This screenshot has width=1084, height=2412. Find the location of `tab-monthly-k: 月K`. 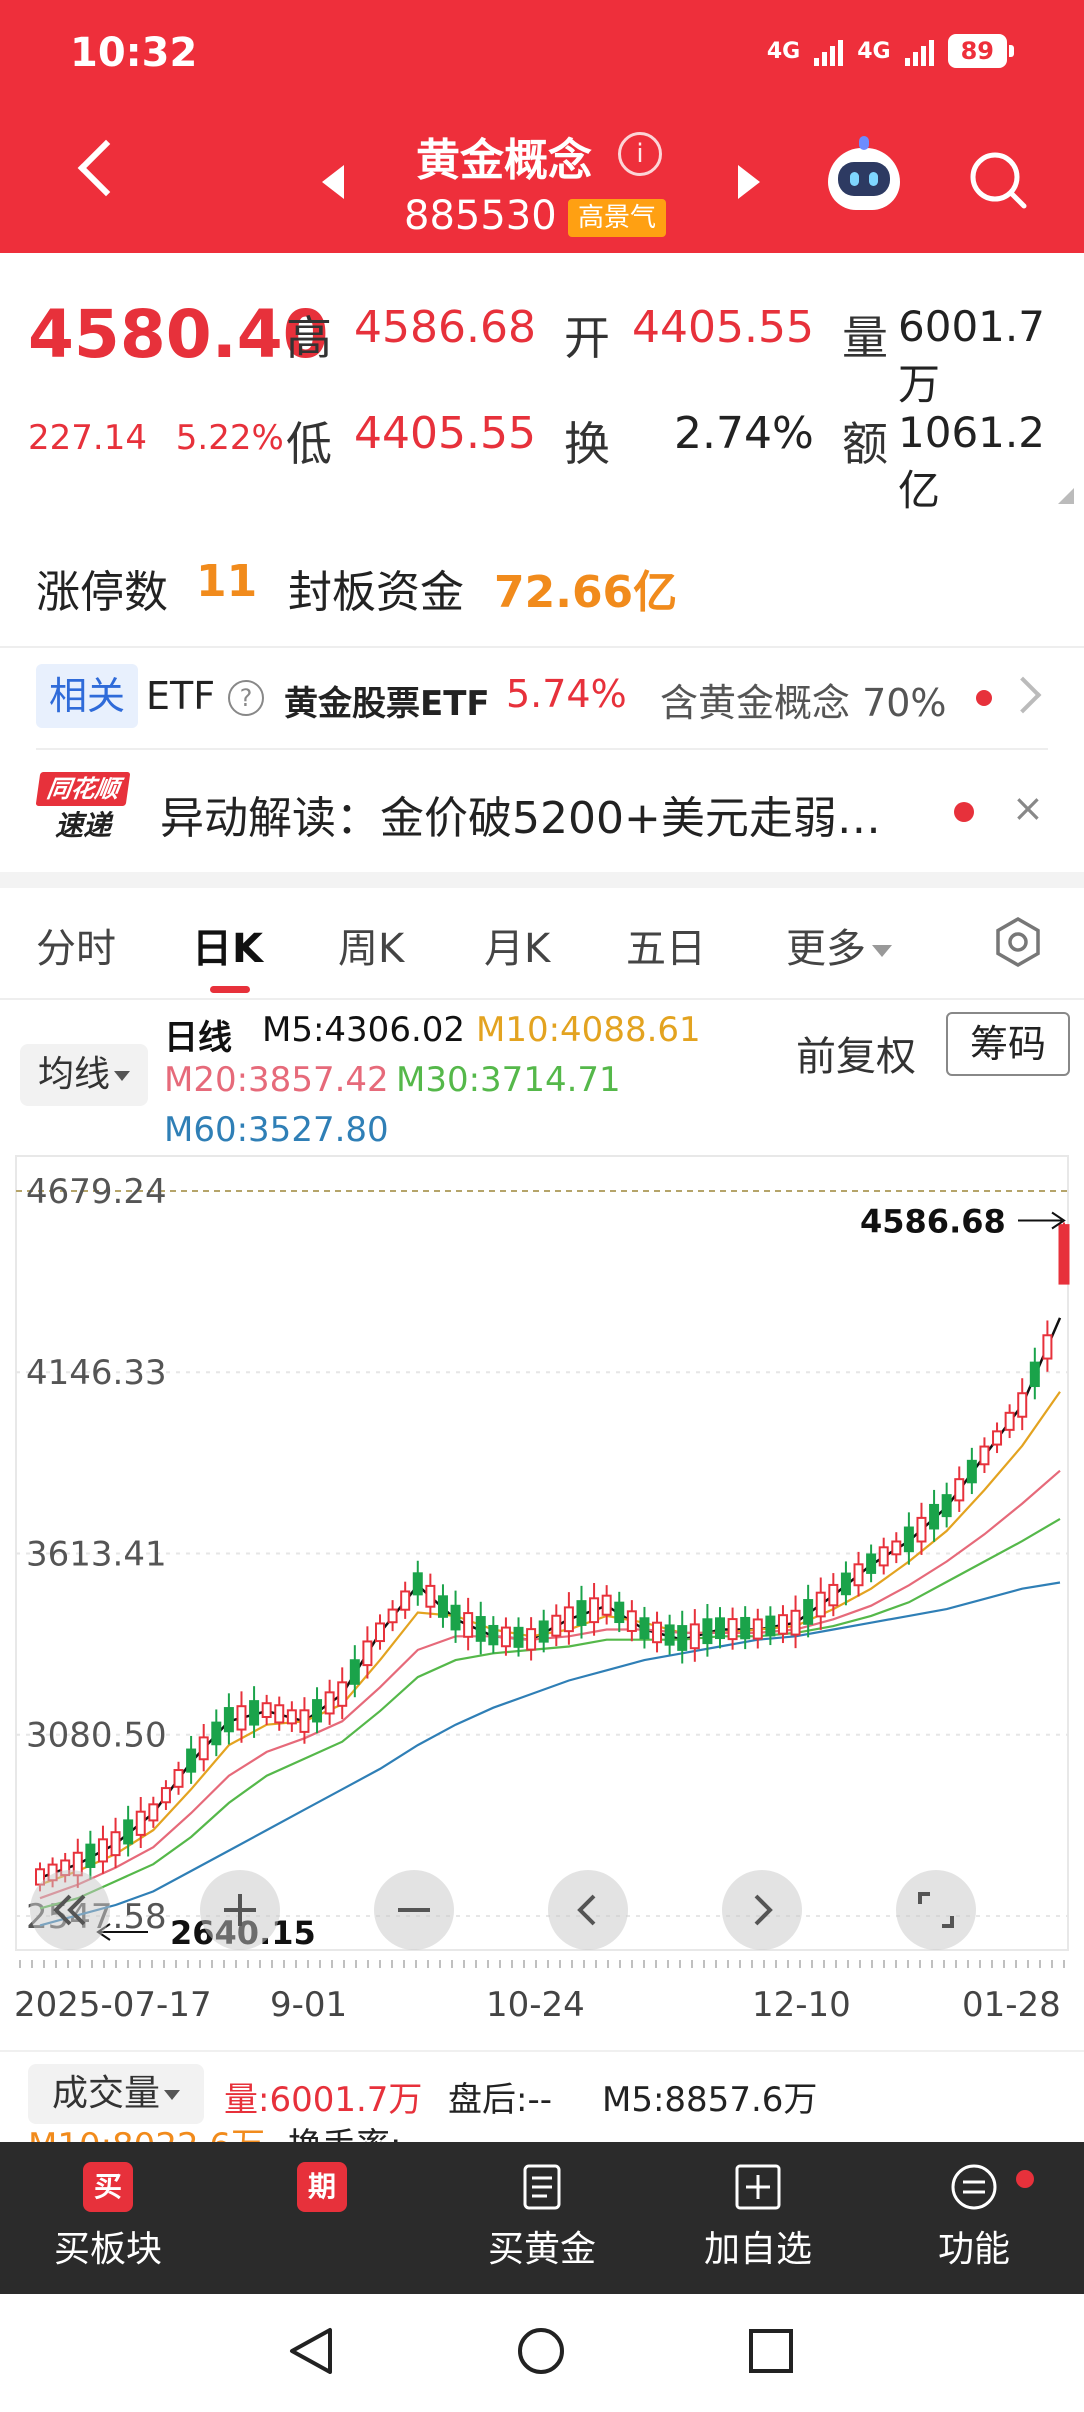

tab-monthly-k: 月K is located at coordinates (517, 949).